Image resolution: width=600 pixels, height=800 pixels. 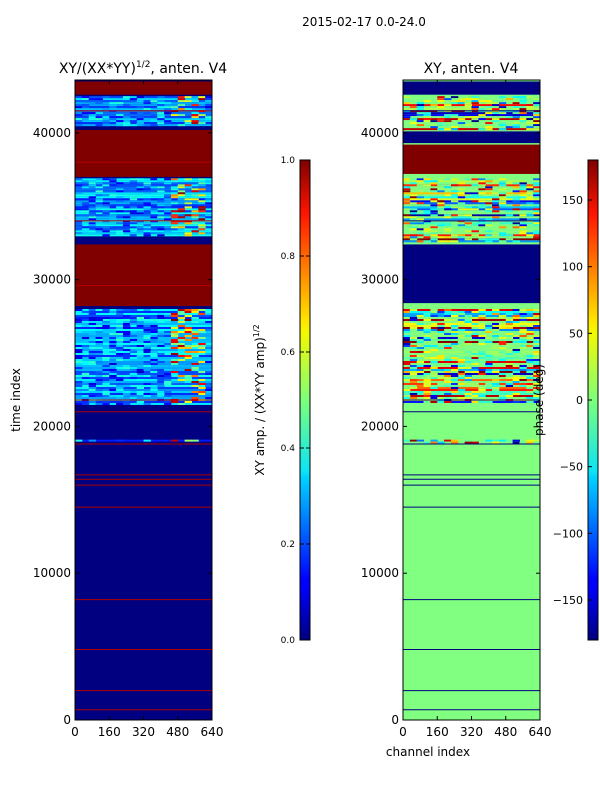 What do you see at coordinates (305, 400) in the screenshot?
I see `left-colorbar-strip` at bounding box center [305, 400].